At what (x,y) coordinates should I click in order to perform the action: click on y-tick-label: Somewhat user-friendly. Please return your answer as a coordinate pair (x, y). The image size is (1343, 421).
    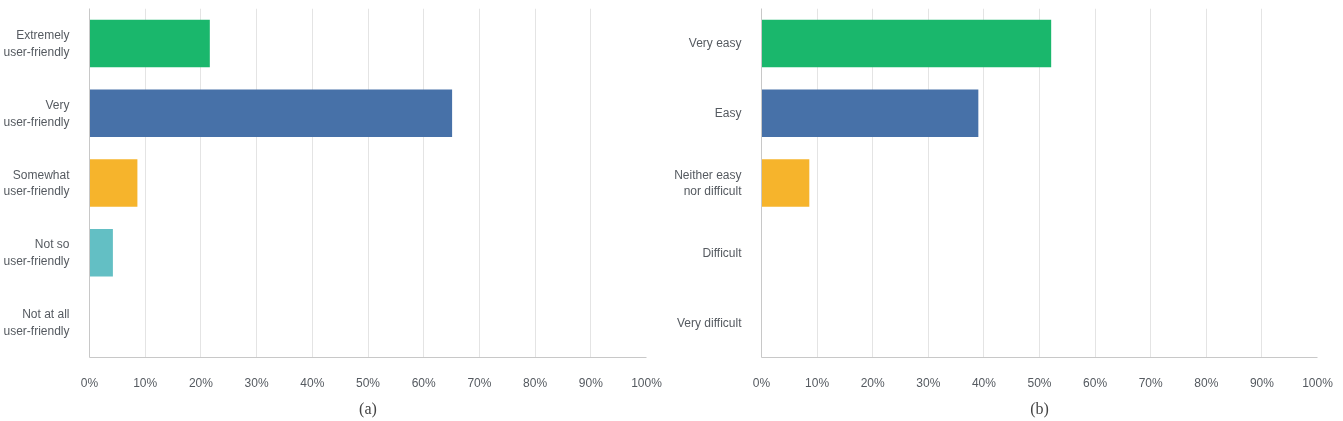
    Looking at the image, I should click on (37, 183).